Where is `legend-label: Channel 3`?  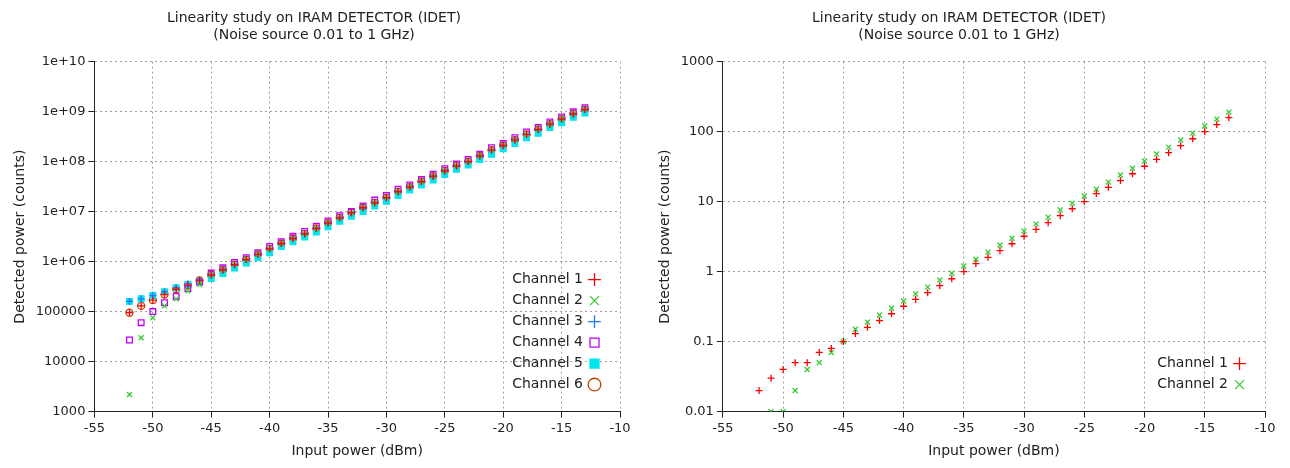 legend-label: Channel 3 is located at coordinates (547, 320).